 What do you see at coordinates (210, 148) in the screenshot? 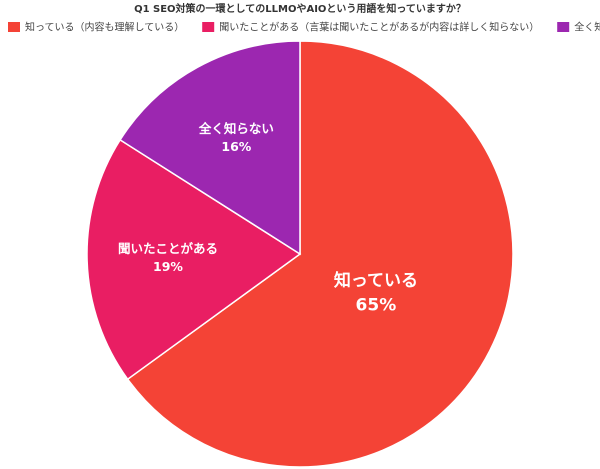
I see `pie-slice` at bounding box center [210, 148].